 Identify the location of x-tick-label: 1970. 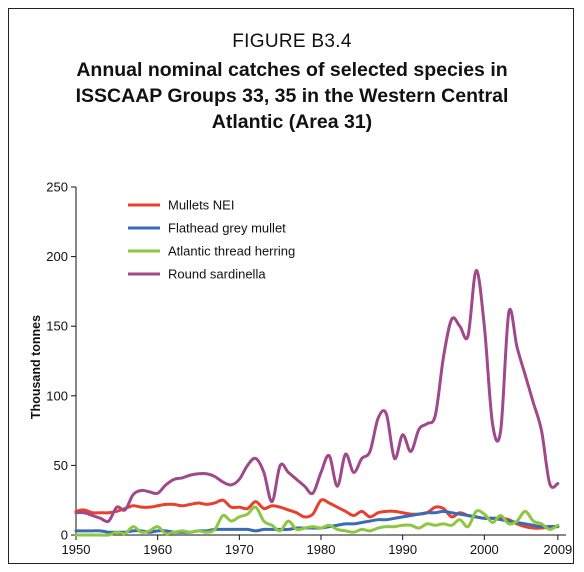
(239, 549).